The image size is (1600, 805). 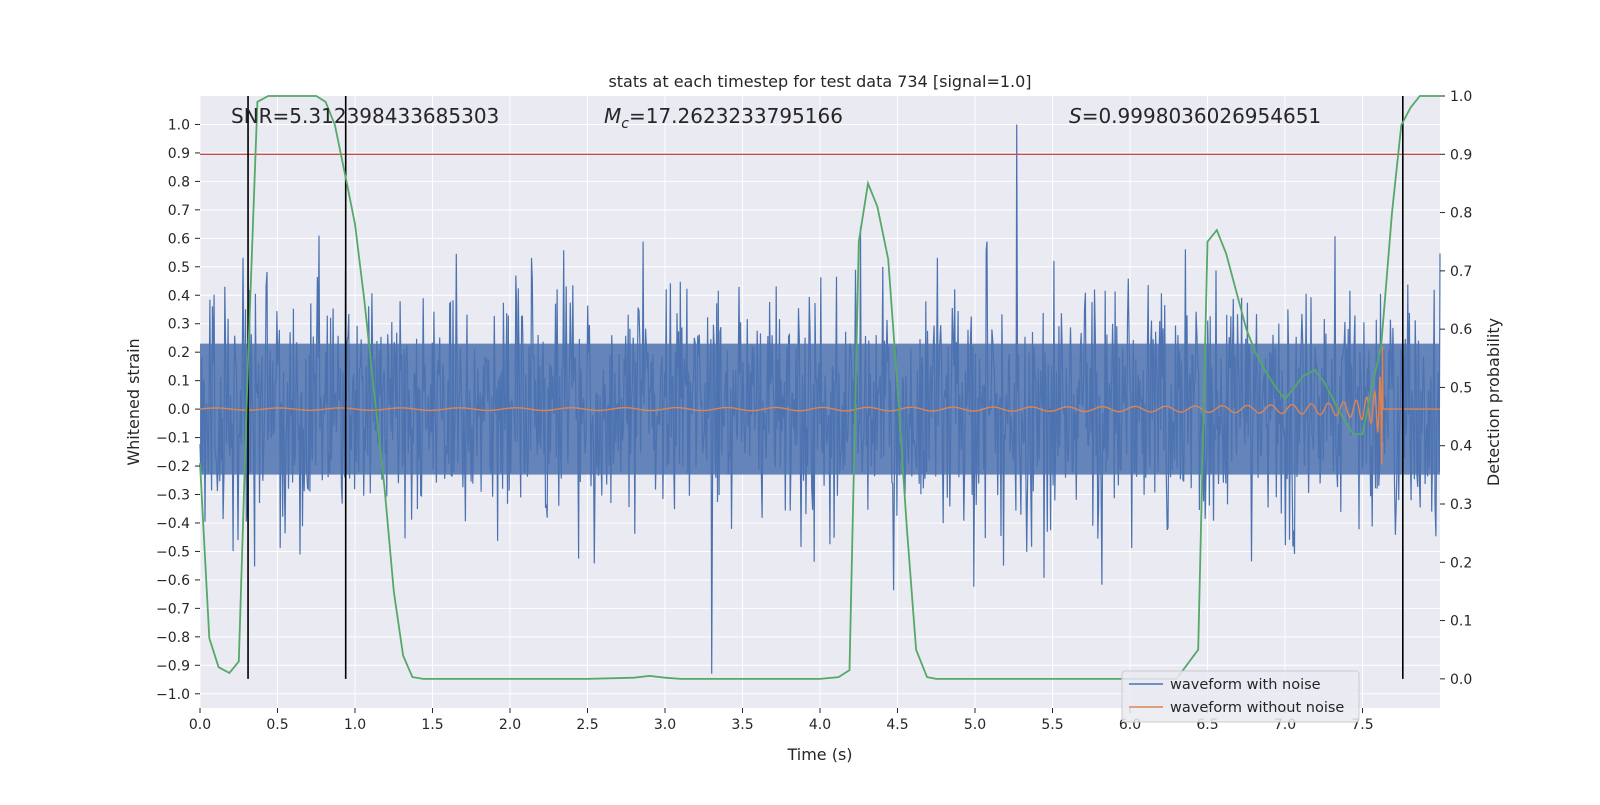 I want to click on x-tick-label: 4.0, so click(x=820, y=725).